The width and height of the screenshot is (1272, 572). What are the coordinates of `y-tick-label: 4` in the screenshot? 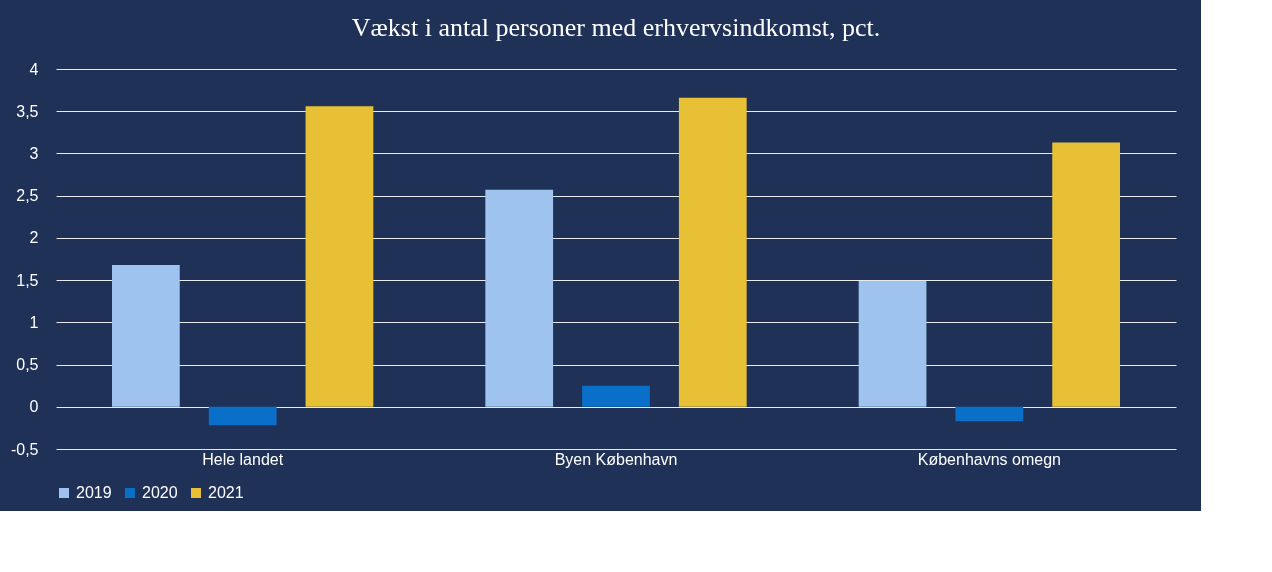 It's located at (34, 69).